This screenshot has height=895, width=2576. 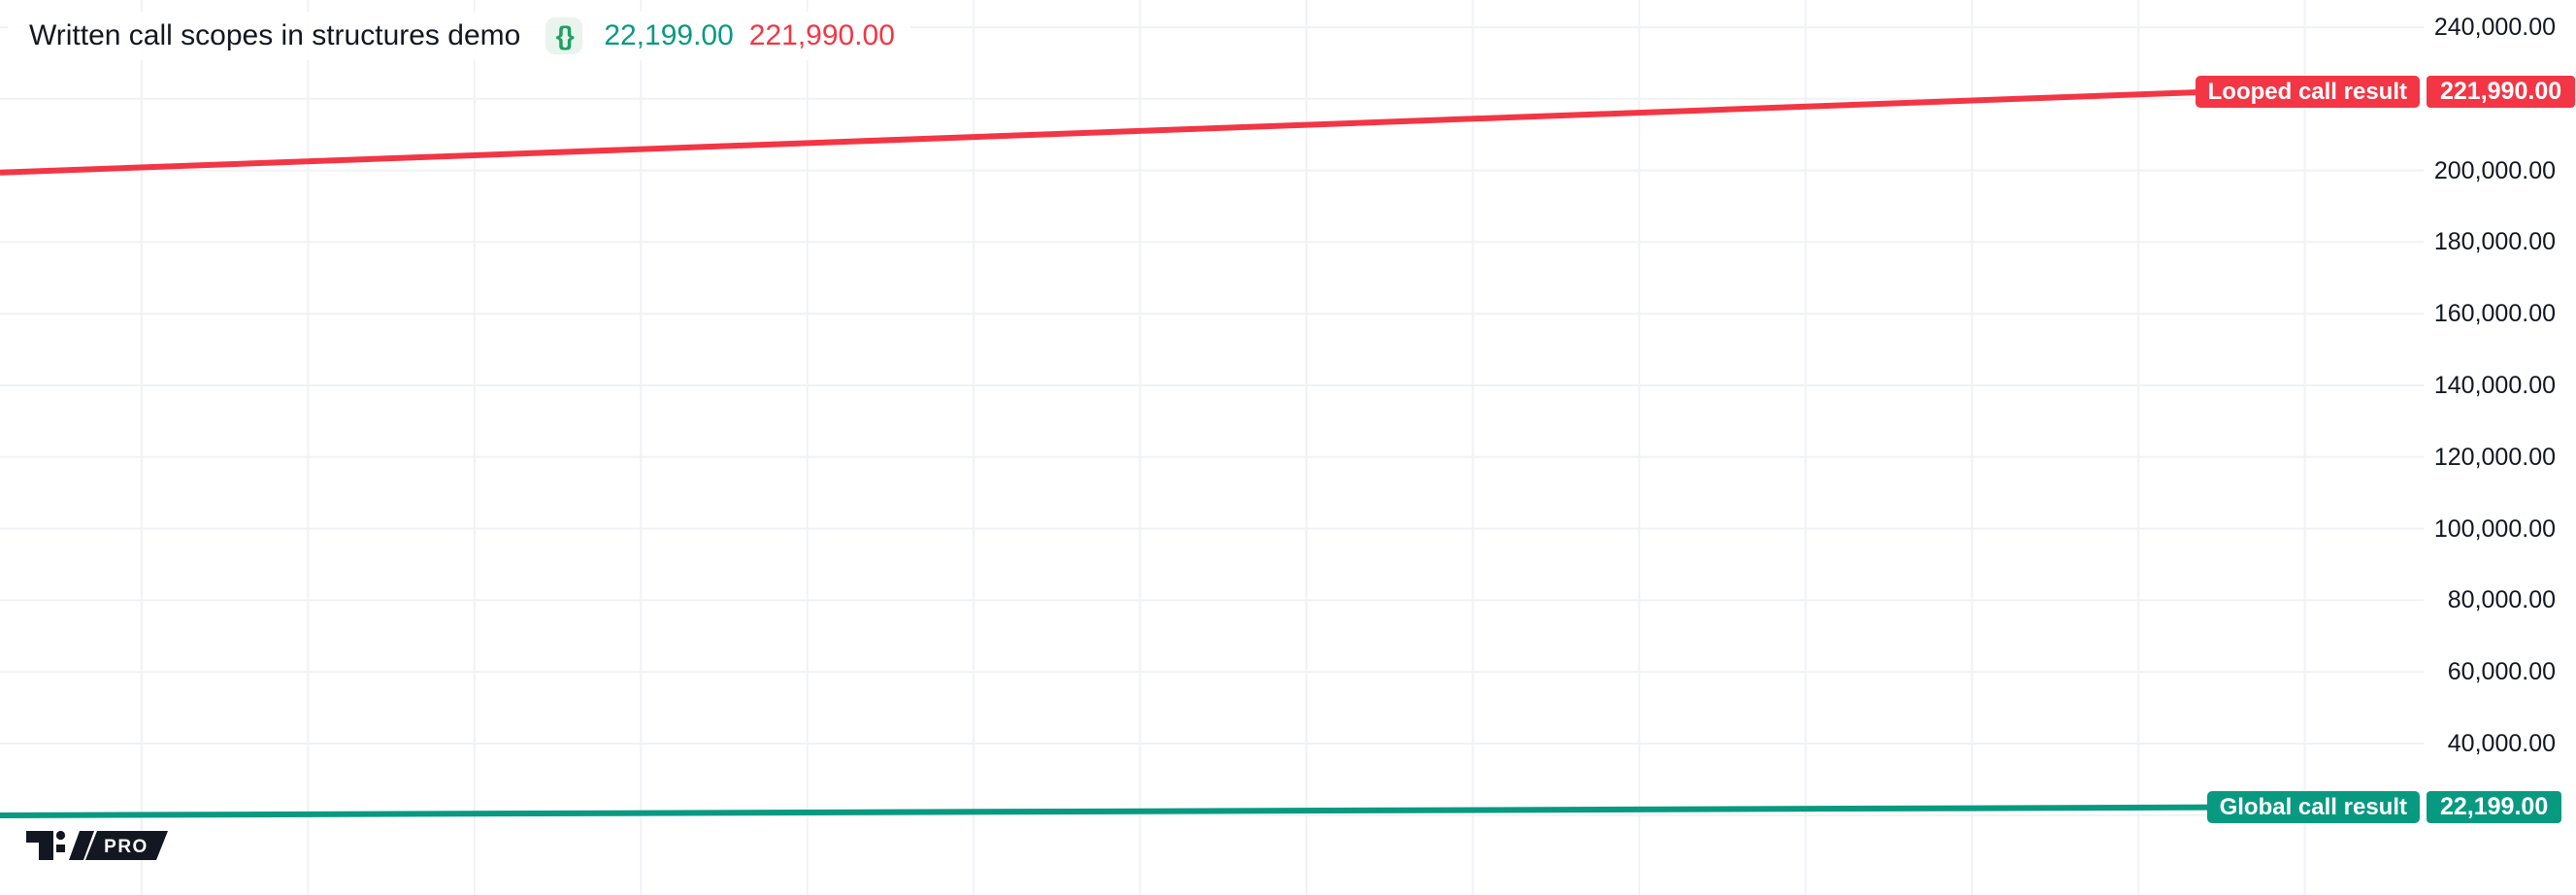 What do you see at coordinates (2501, 743) in the screenshot?
I see `y-axis-tick-label: 40,000.00` at bounding box center [2501, 743].